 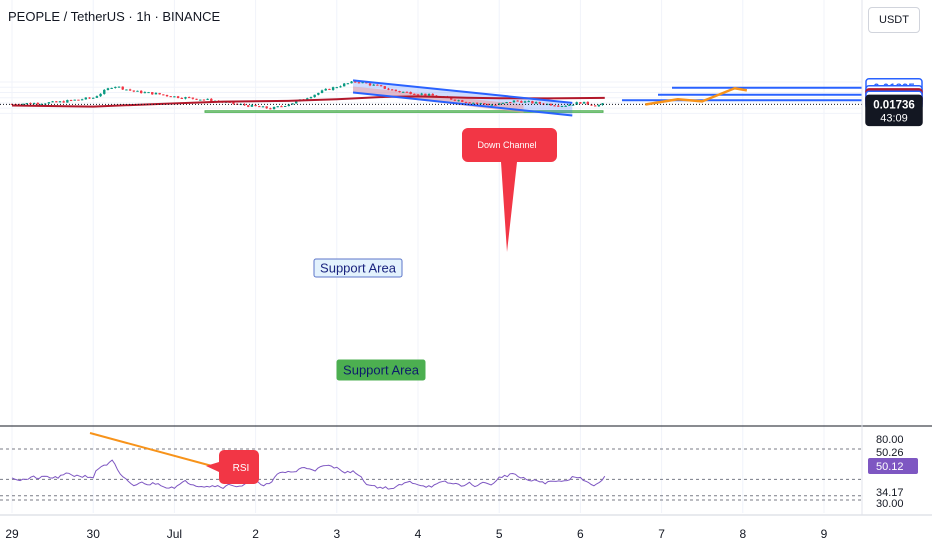 What do you see at coordinates (661, 534) in the screenshot?
I see `time-tick-label: 7` at bounding box center [661, 534].